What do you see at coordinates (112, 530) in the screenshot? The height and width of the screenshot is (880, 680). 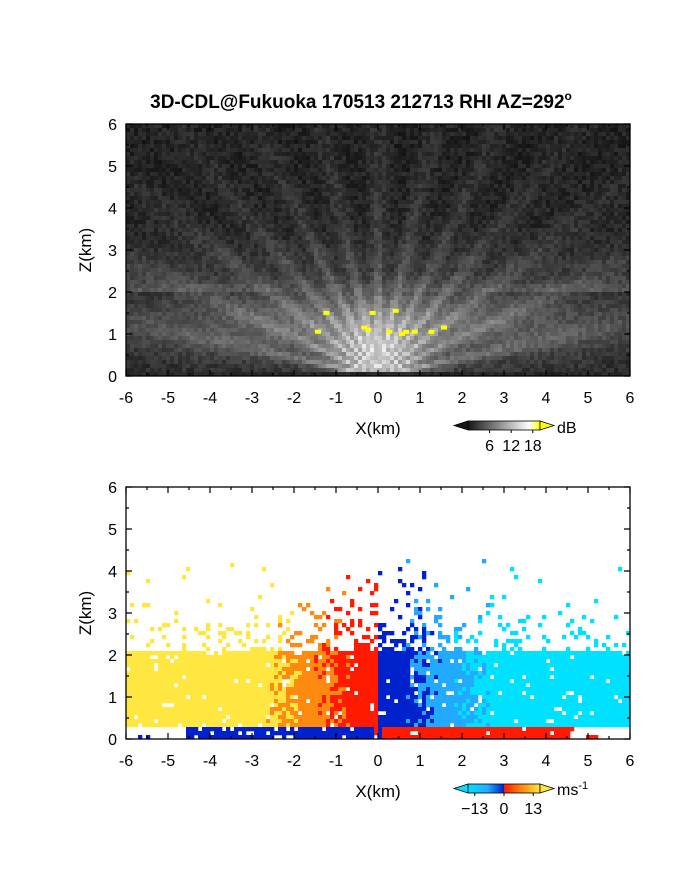 I see `velocity-y-tick-label: 5` at bounding box center [112, 530].